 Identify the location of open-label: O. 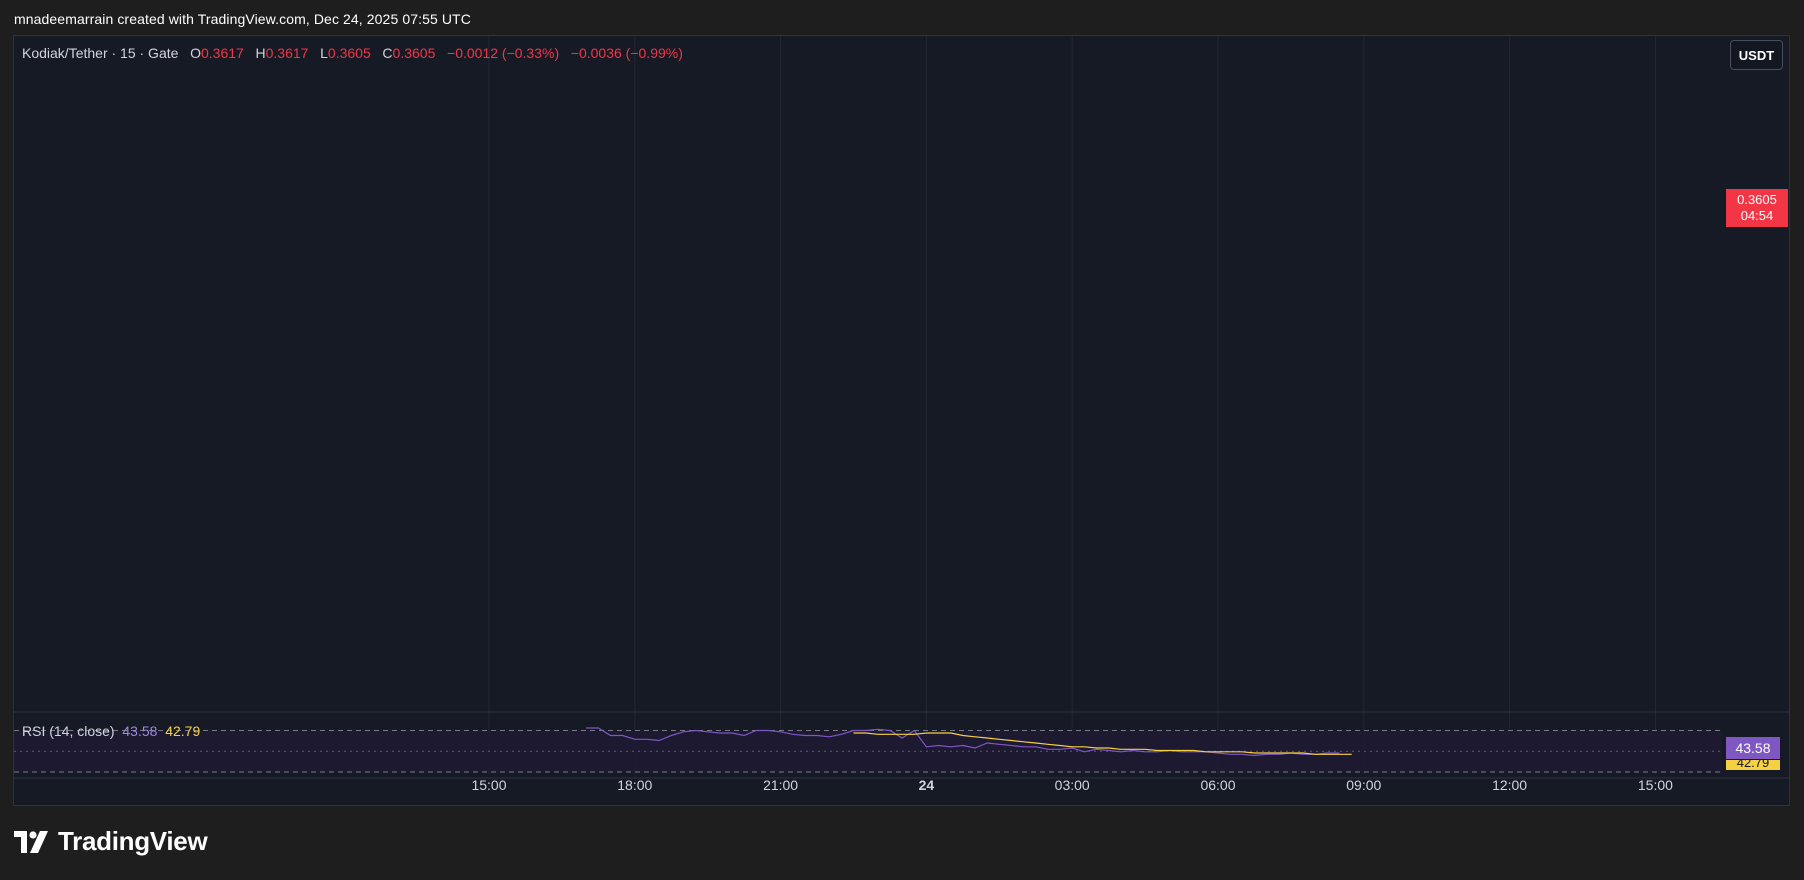
(195, 53).